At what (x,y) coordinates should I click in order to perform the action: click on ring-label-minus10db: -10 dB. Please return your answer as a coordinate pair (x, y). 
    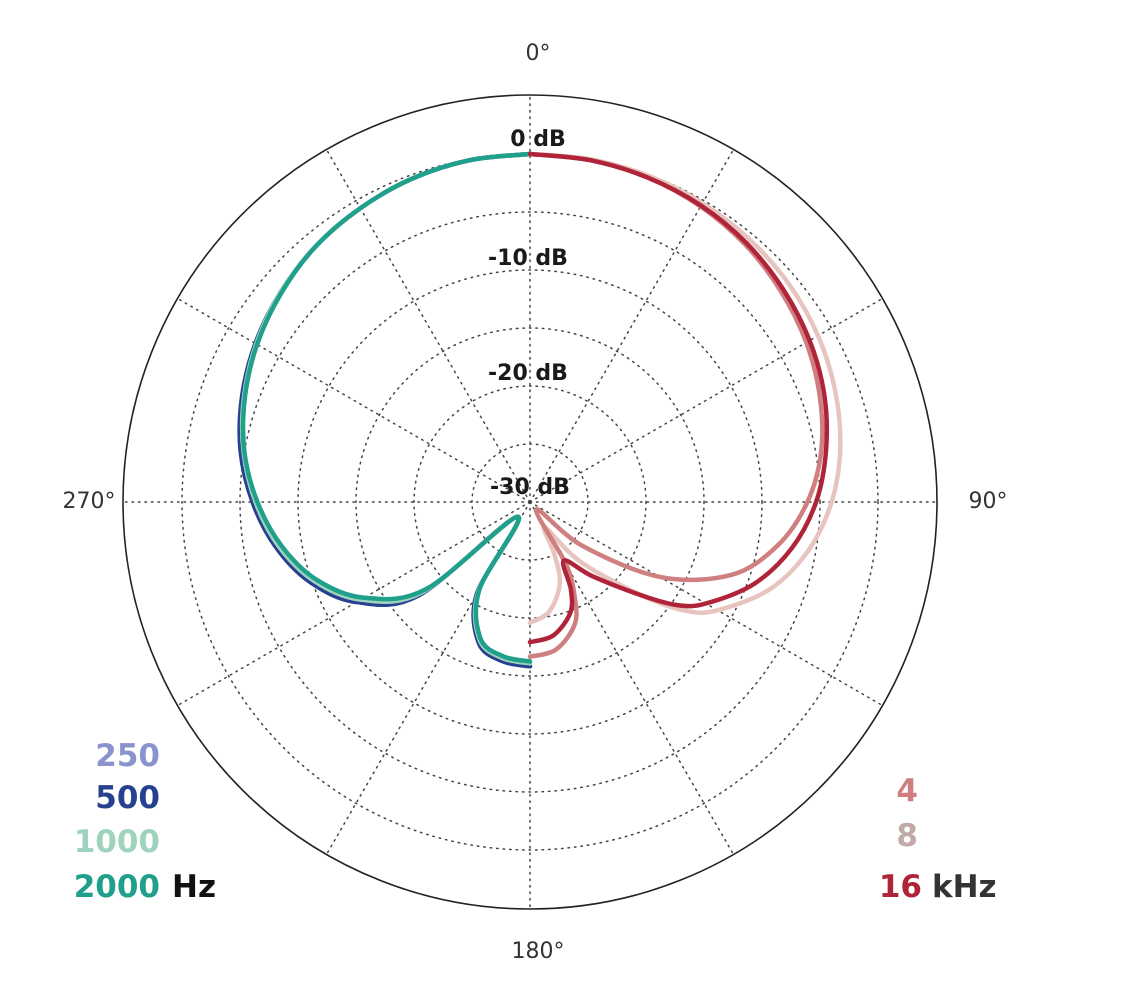
    Looking at the image, I should click on (528, 258).